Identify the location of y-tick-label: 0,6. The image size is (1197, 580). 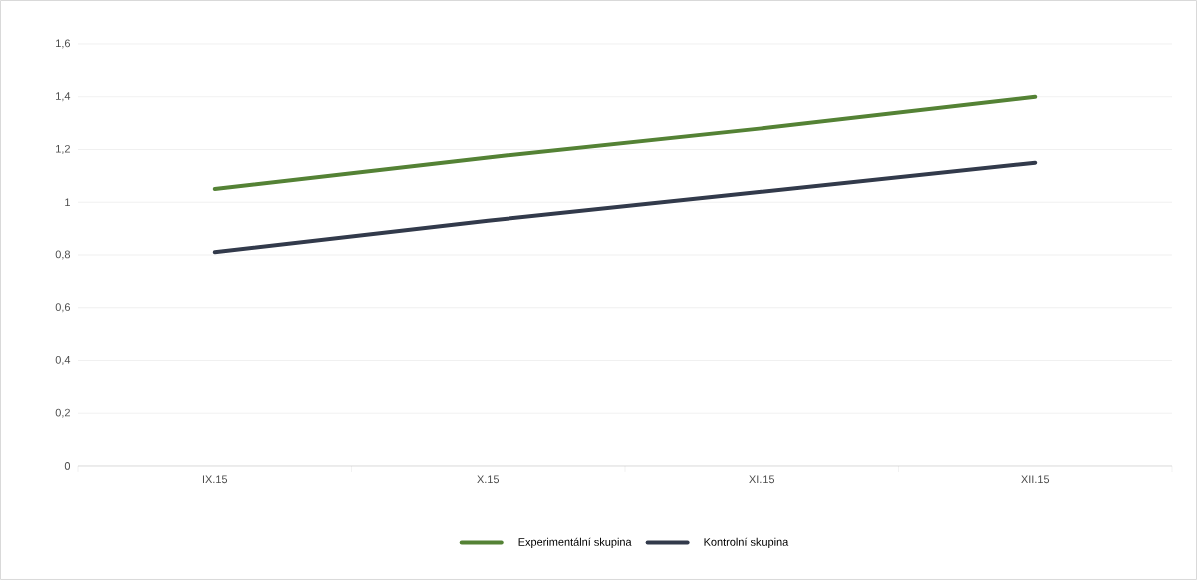
(63, 308).